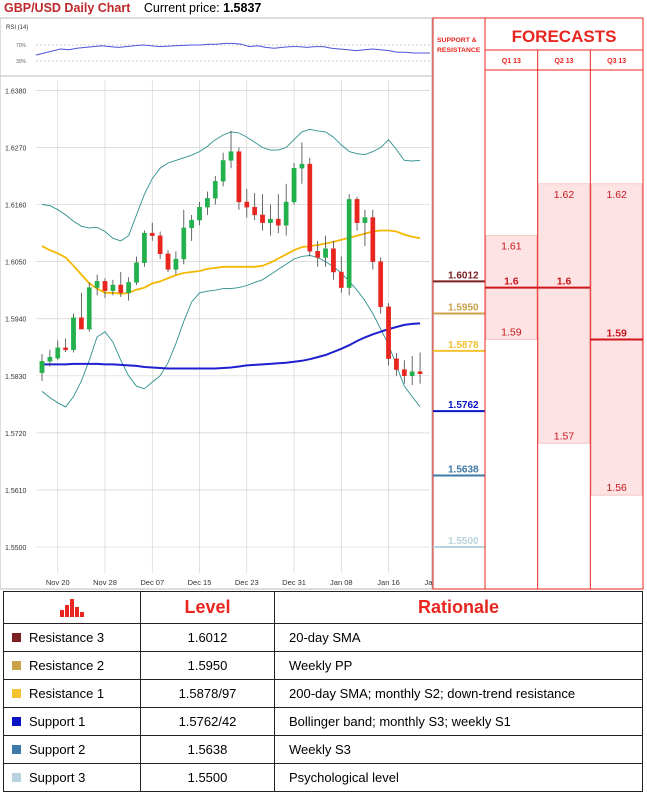 This screenshot has width=647, height=796. I want to click on current-price-label: Current price:, so click(181, 8).